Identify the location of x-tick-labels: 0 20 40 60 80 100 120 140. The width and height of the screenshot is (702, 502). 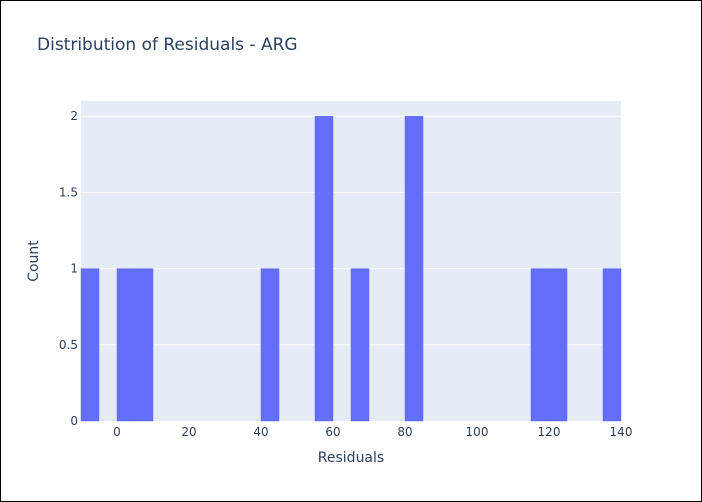
(372, 432).